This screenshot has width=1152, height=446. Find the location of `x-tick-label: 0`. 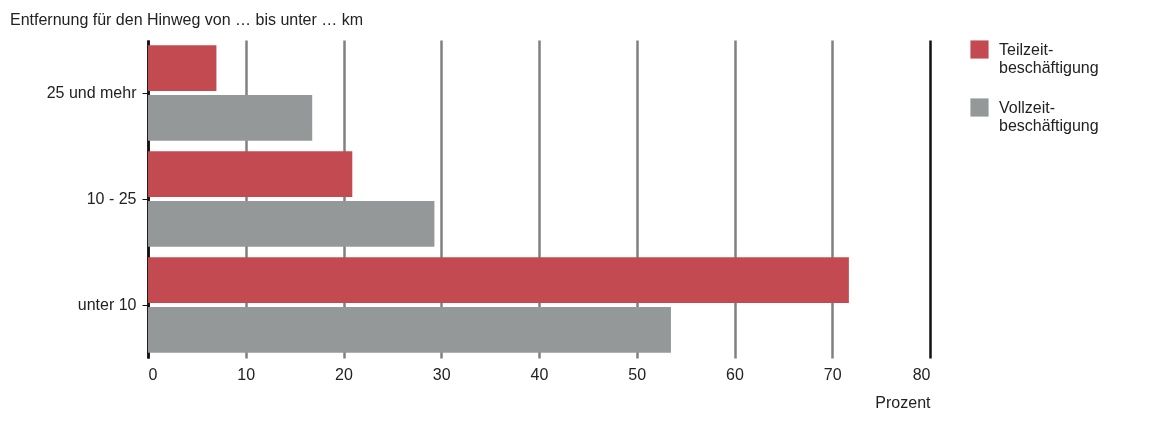

x-tick-label: 0 is located at coordinates (153, 374).